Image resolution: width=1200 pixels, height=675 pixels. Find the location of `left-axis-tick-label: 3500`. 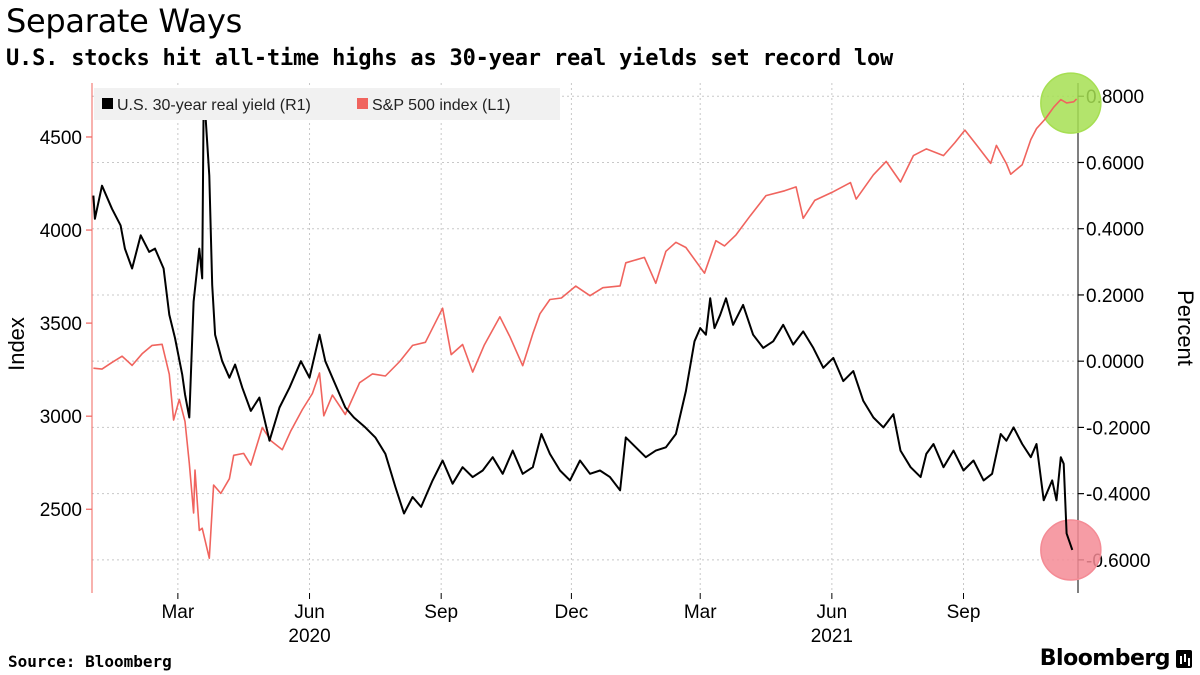

left-axis-tick-label: 3500 is located at coordinates (61, 324).